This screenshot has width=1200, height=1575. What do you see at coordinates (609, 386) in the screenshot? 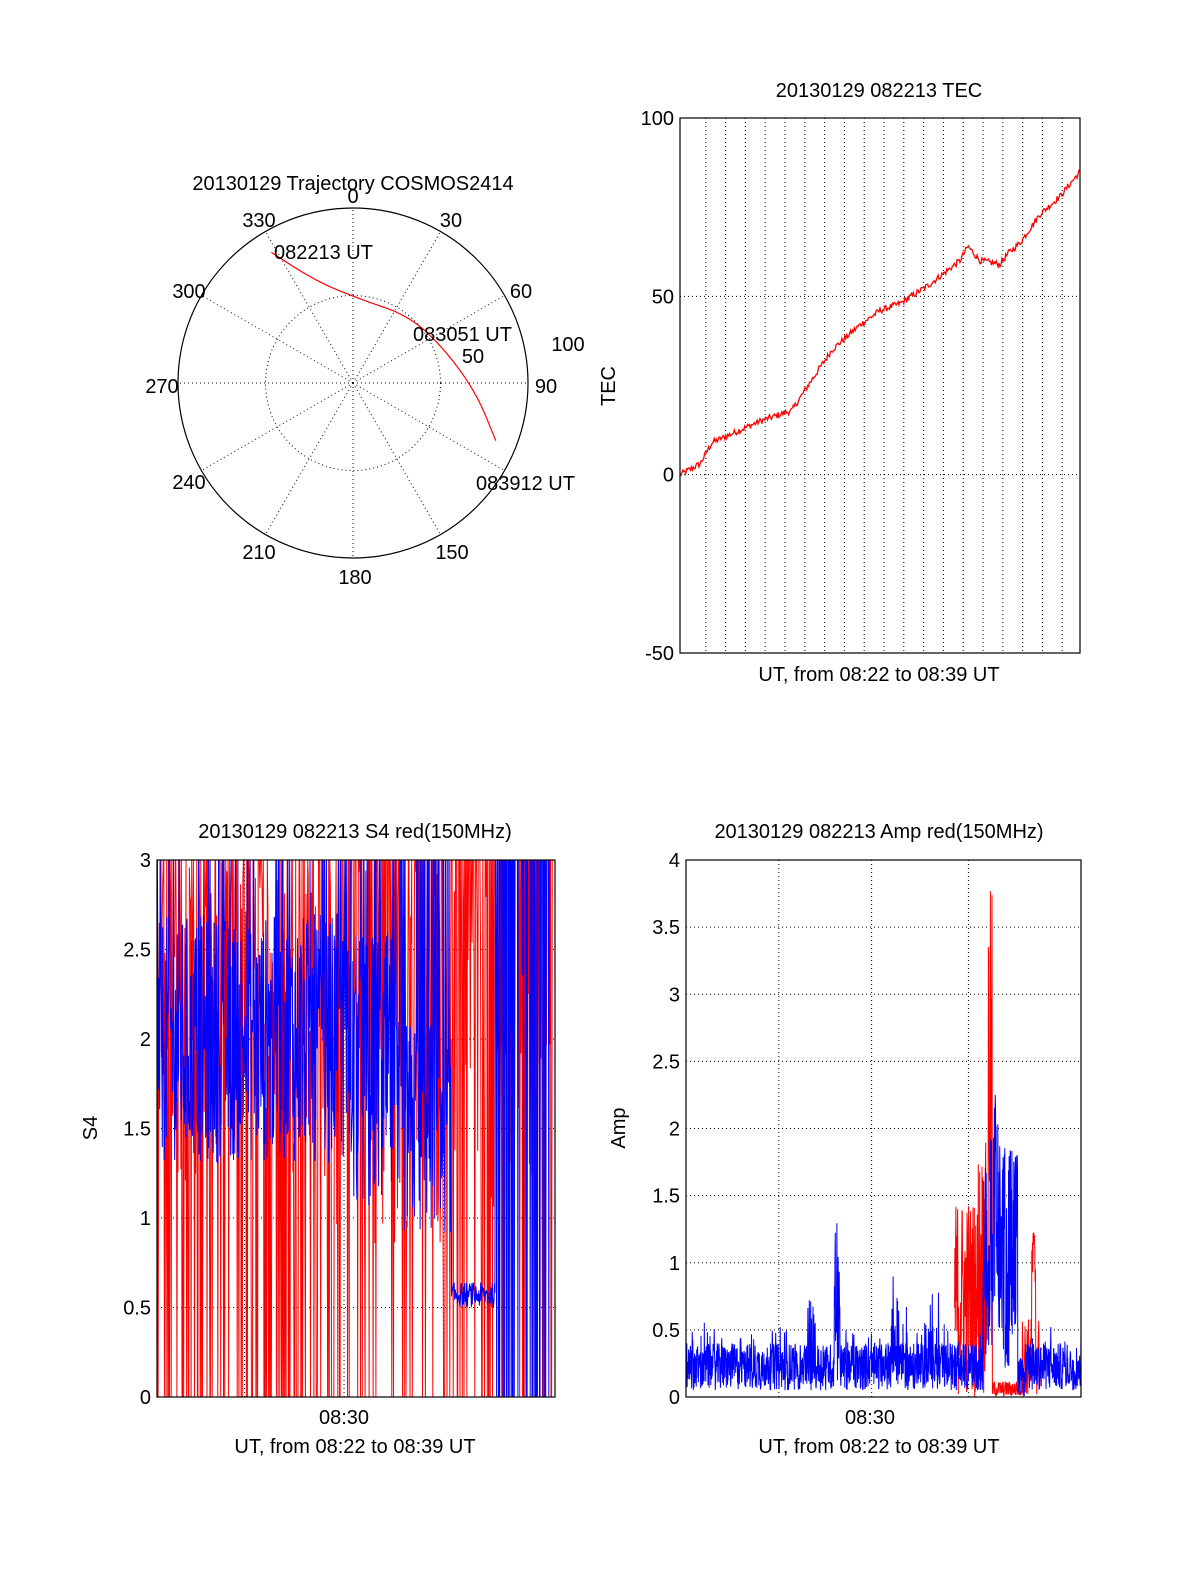
I see `tec-y-axis-label: TEC` at bounding box center [609, 386].